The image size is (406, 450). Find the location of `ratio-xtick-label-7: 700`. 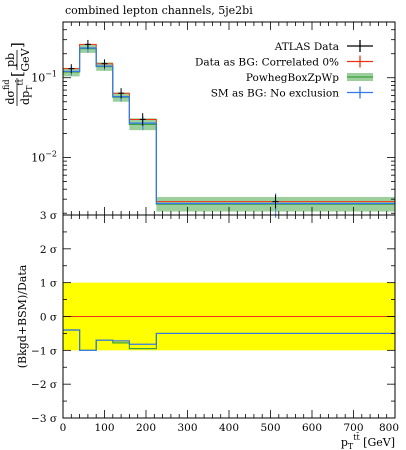

ratio-xtick-label-7: 700 is located at coordinates (353, 428).